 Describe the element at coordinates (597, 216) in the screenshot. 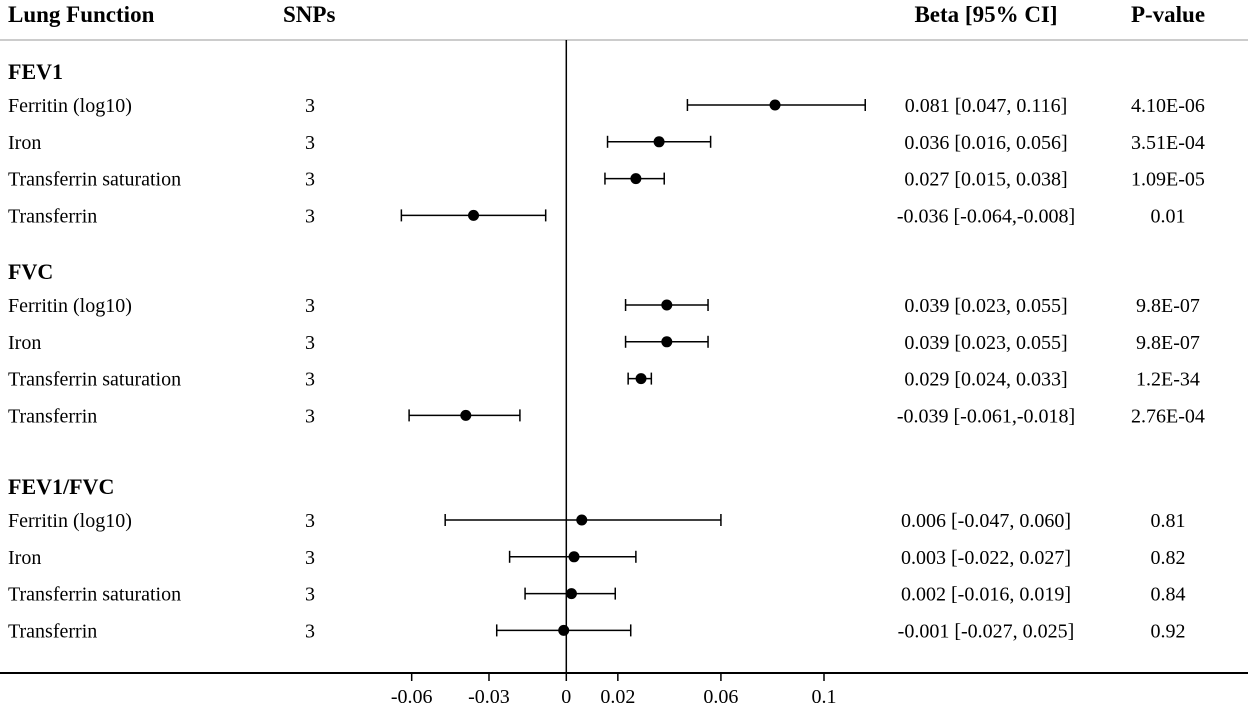

I see `forest-row: Transferrin 3 -0.036 [-0.064,-0.008] 0.01` at that location.